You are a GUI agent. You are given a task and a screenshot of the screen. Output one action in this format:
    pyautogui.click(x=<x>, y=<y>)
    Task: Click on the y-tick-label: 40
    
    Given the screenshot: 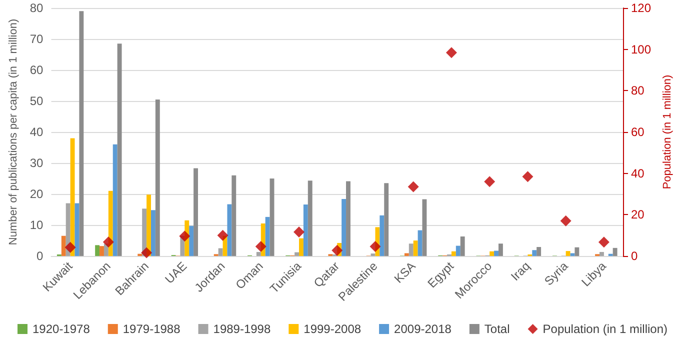 What is the action you would take?
    pyautogui.click(x=37, y=132)
    